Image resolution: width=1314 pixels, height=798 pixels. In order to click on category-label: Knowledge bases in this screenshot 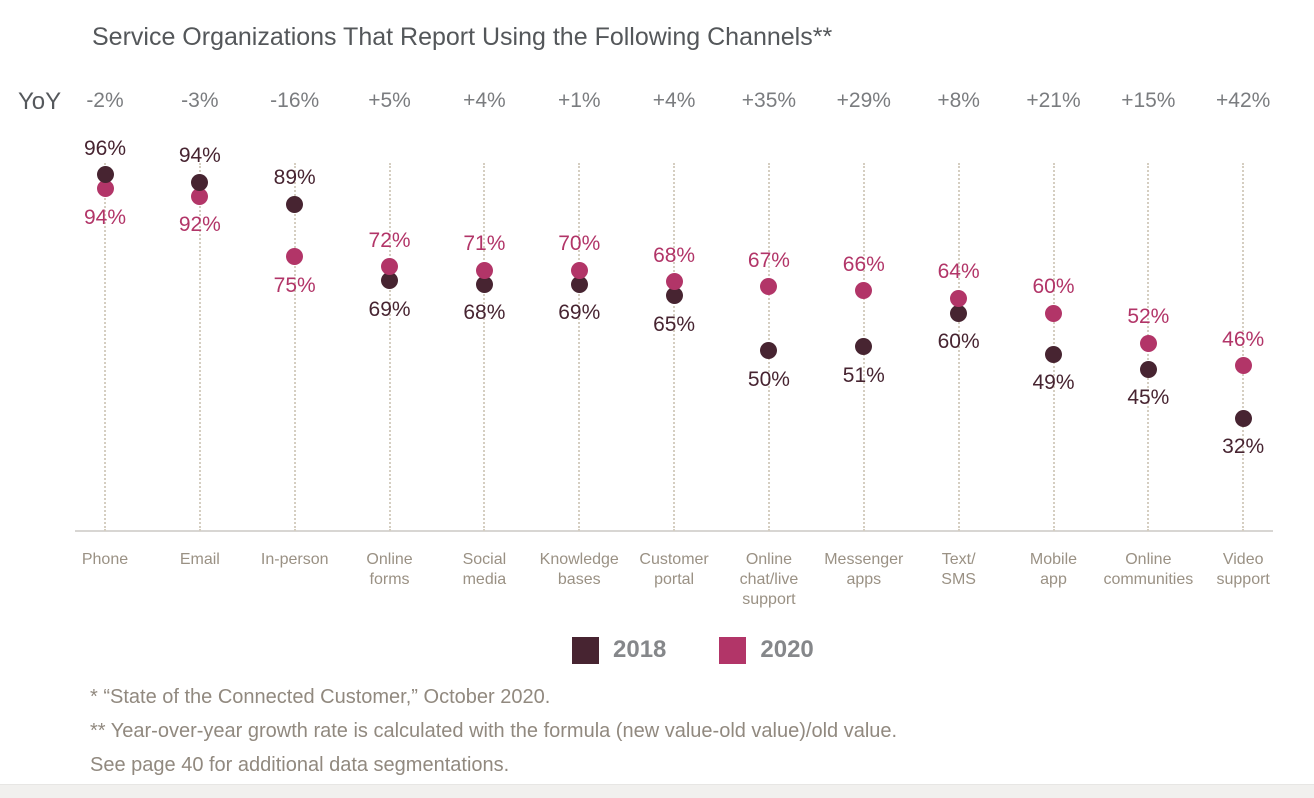, I will do `click(579, 570)`.